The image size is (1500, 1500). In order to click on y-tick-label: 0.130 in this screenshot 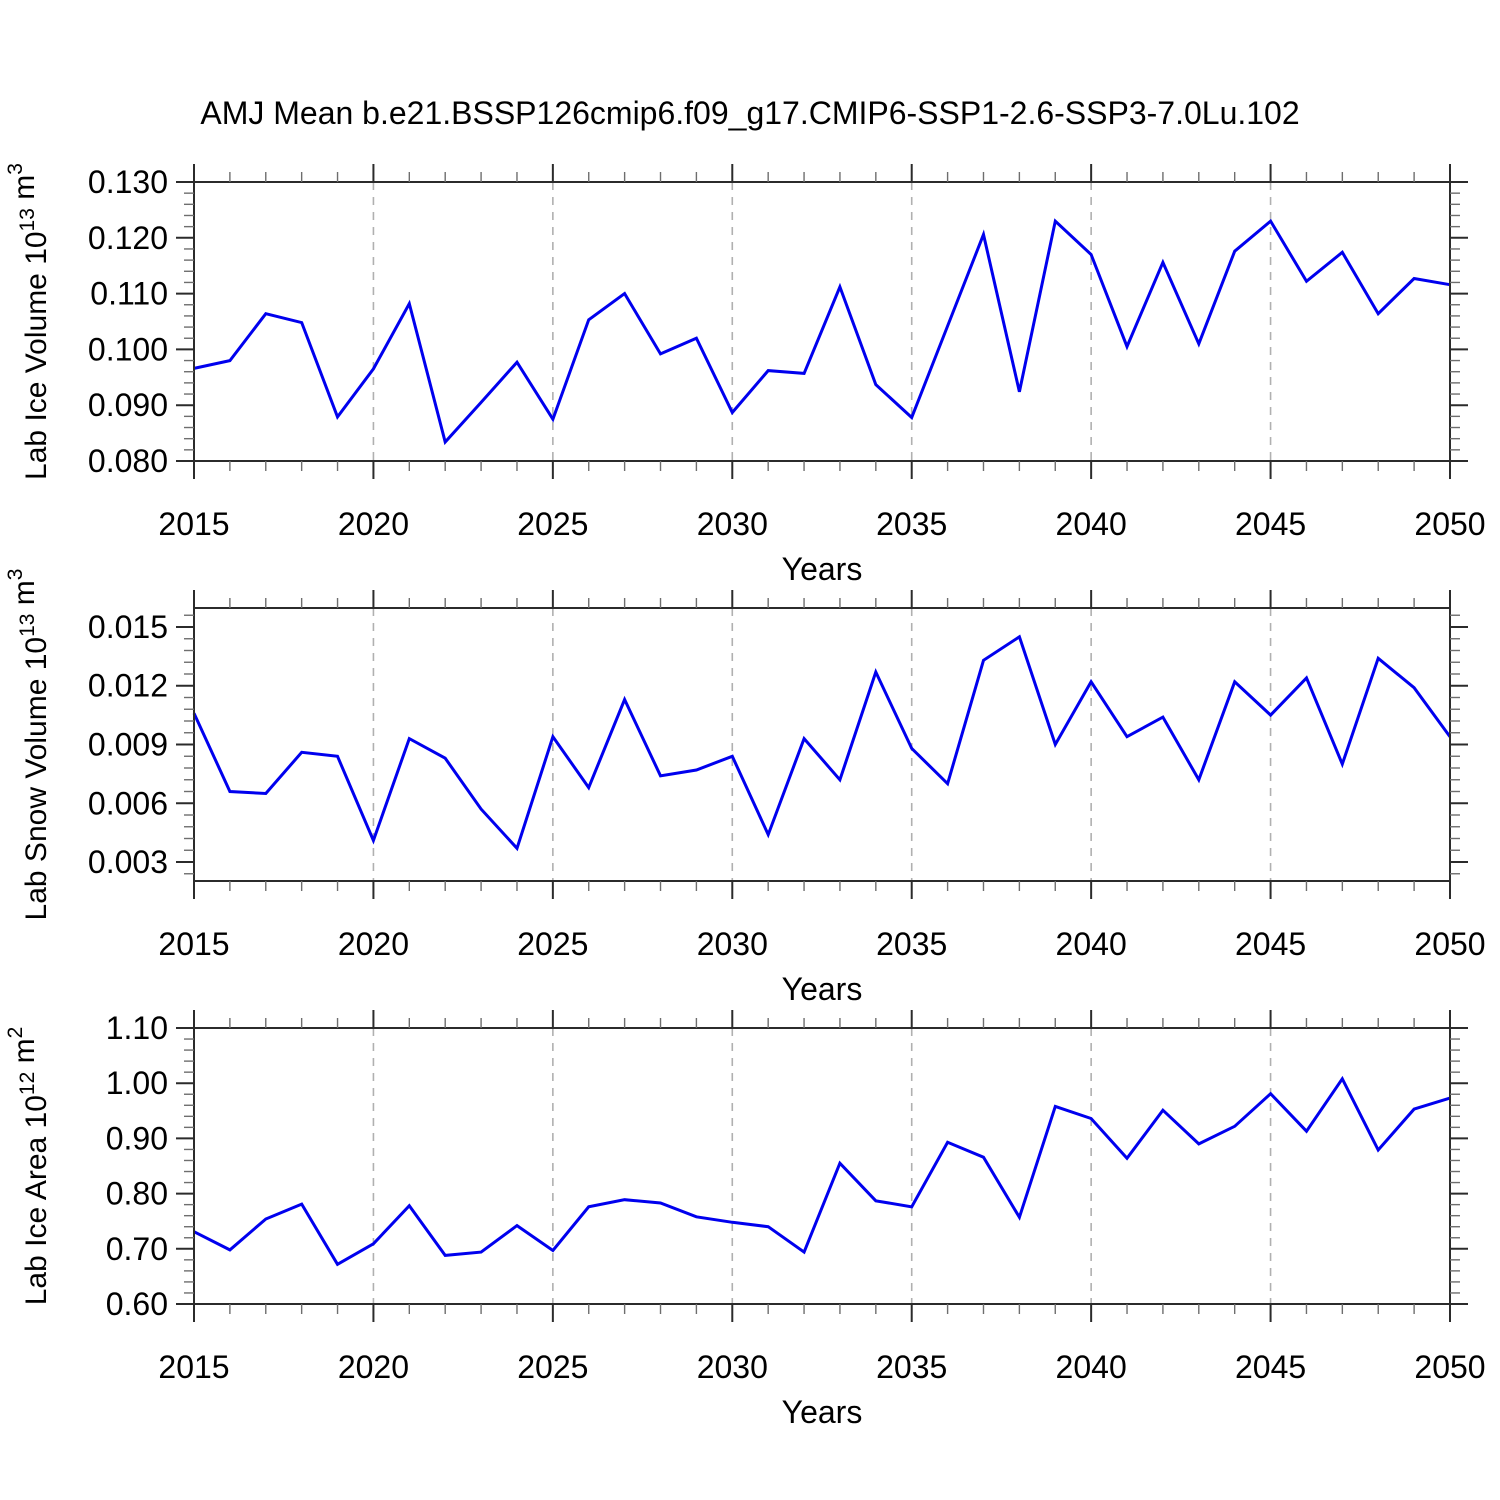, I will do `click(128, 182)`.